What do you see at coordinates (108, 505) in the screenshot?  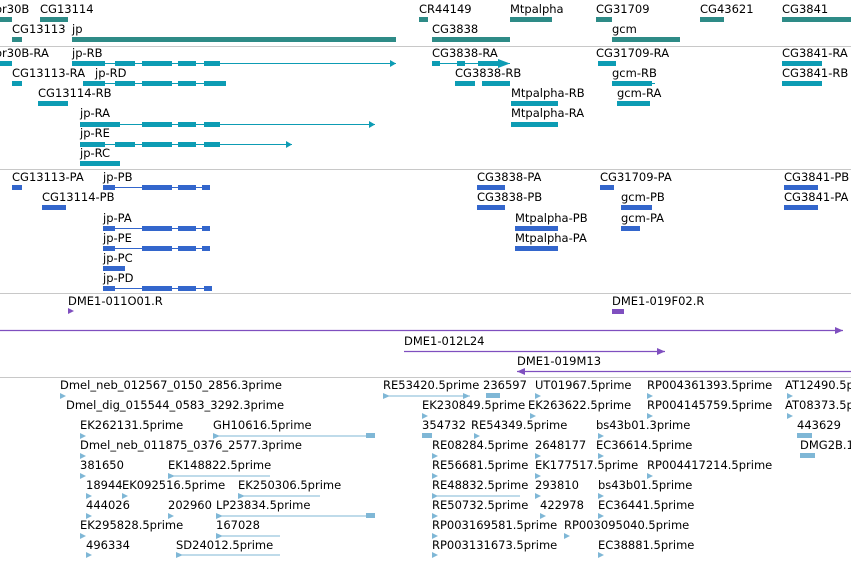 I see `est-label: 444026` at bounding box center [108, 505].